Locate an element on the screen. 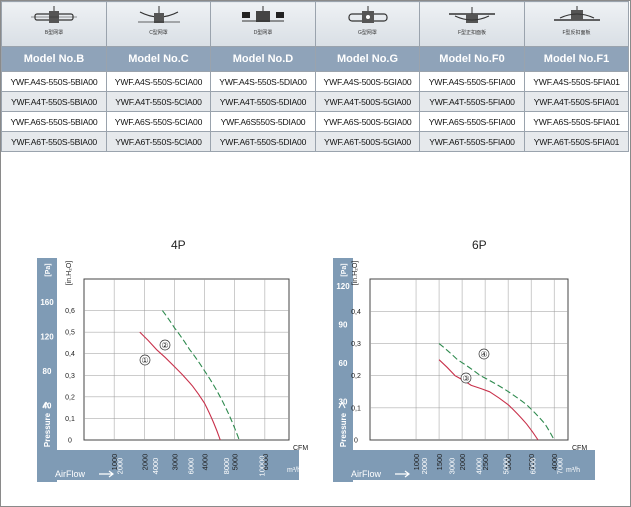 The image size is (631, 507). plot-frame is located at coordinates (469, 359).